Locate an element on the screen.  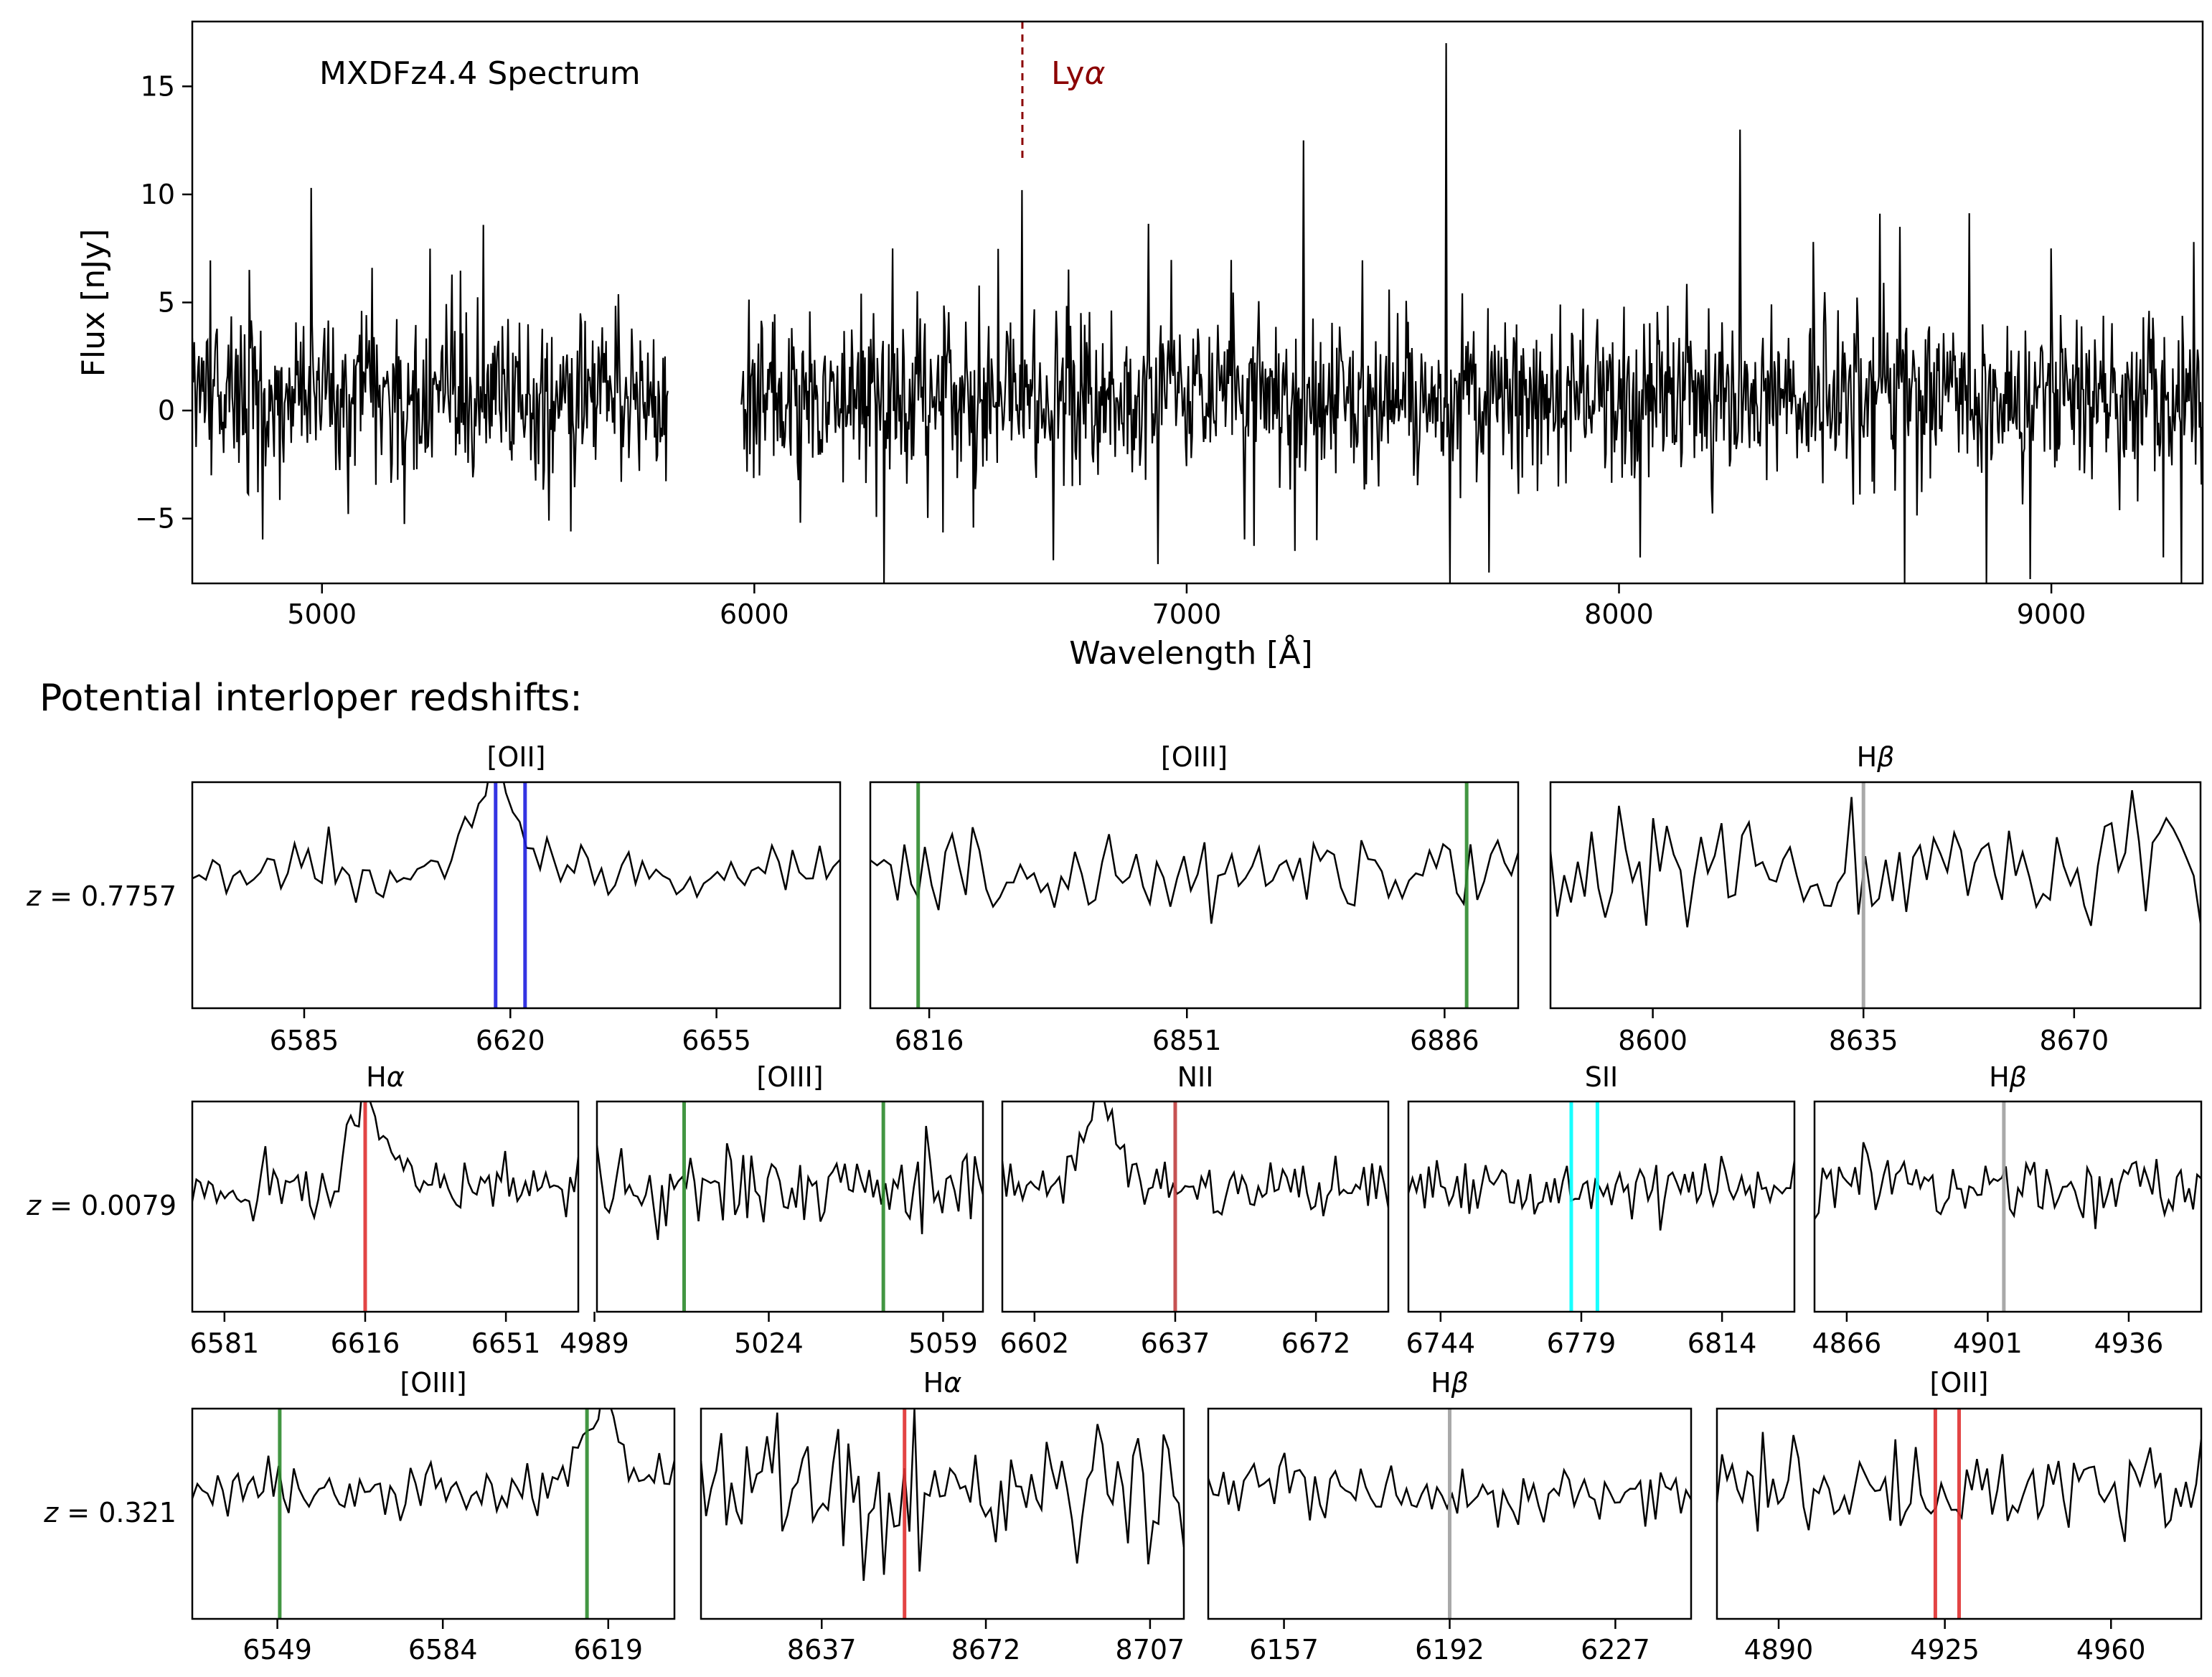
row-redshift-label: z = 0.7757 is located at coordinates (102, 896).